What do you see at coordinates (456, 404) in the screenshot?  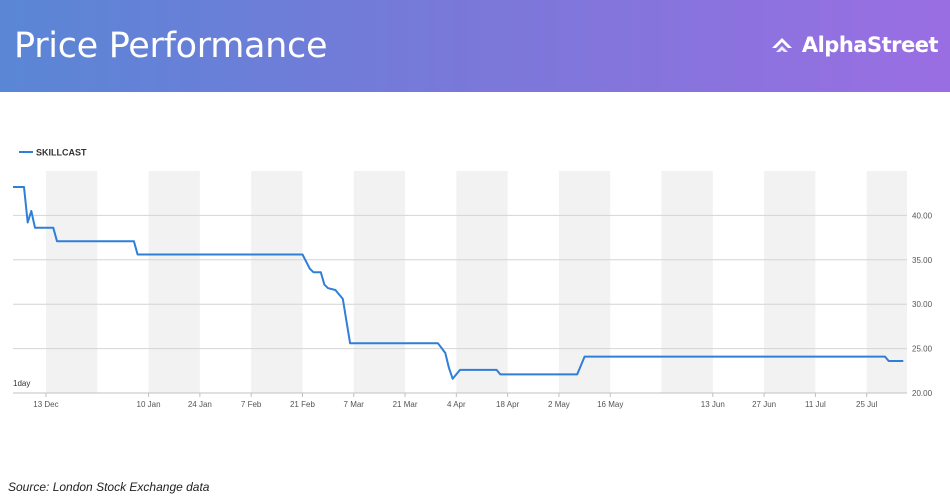 I see `x-tick-label: 4 Apr` at bounding box center [456, 404].